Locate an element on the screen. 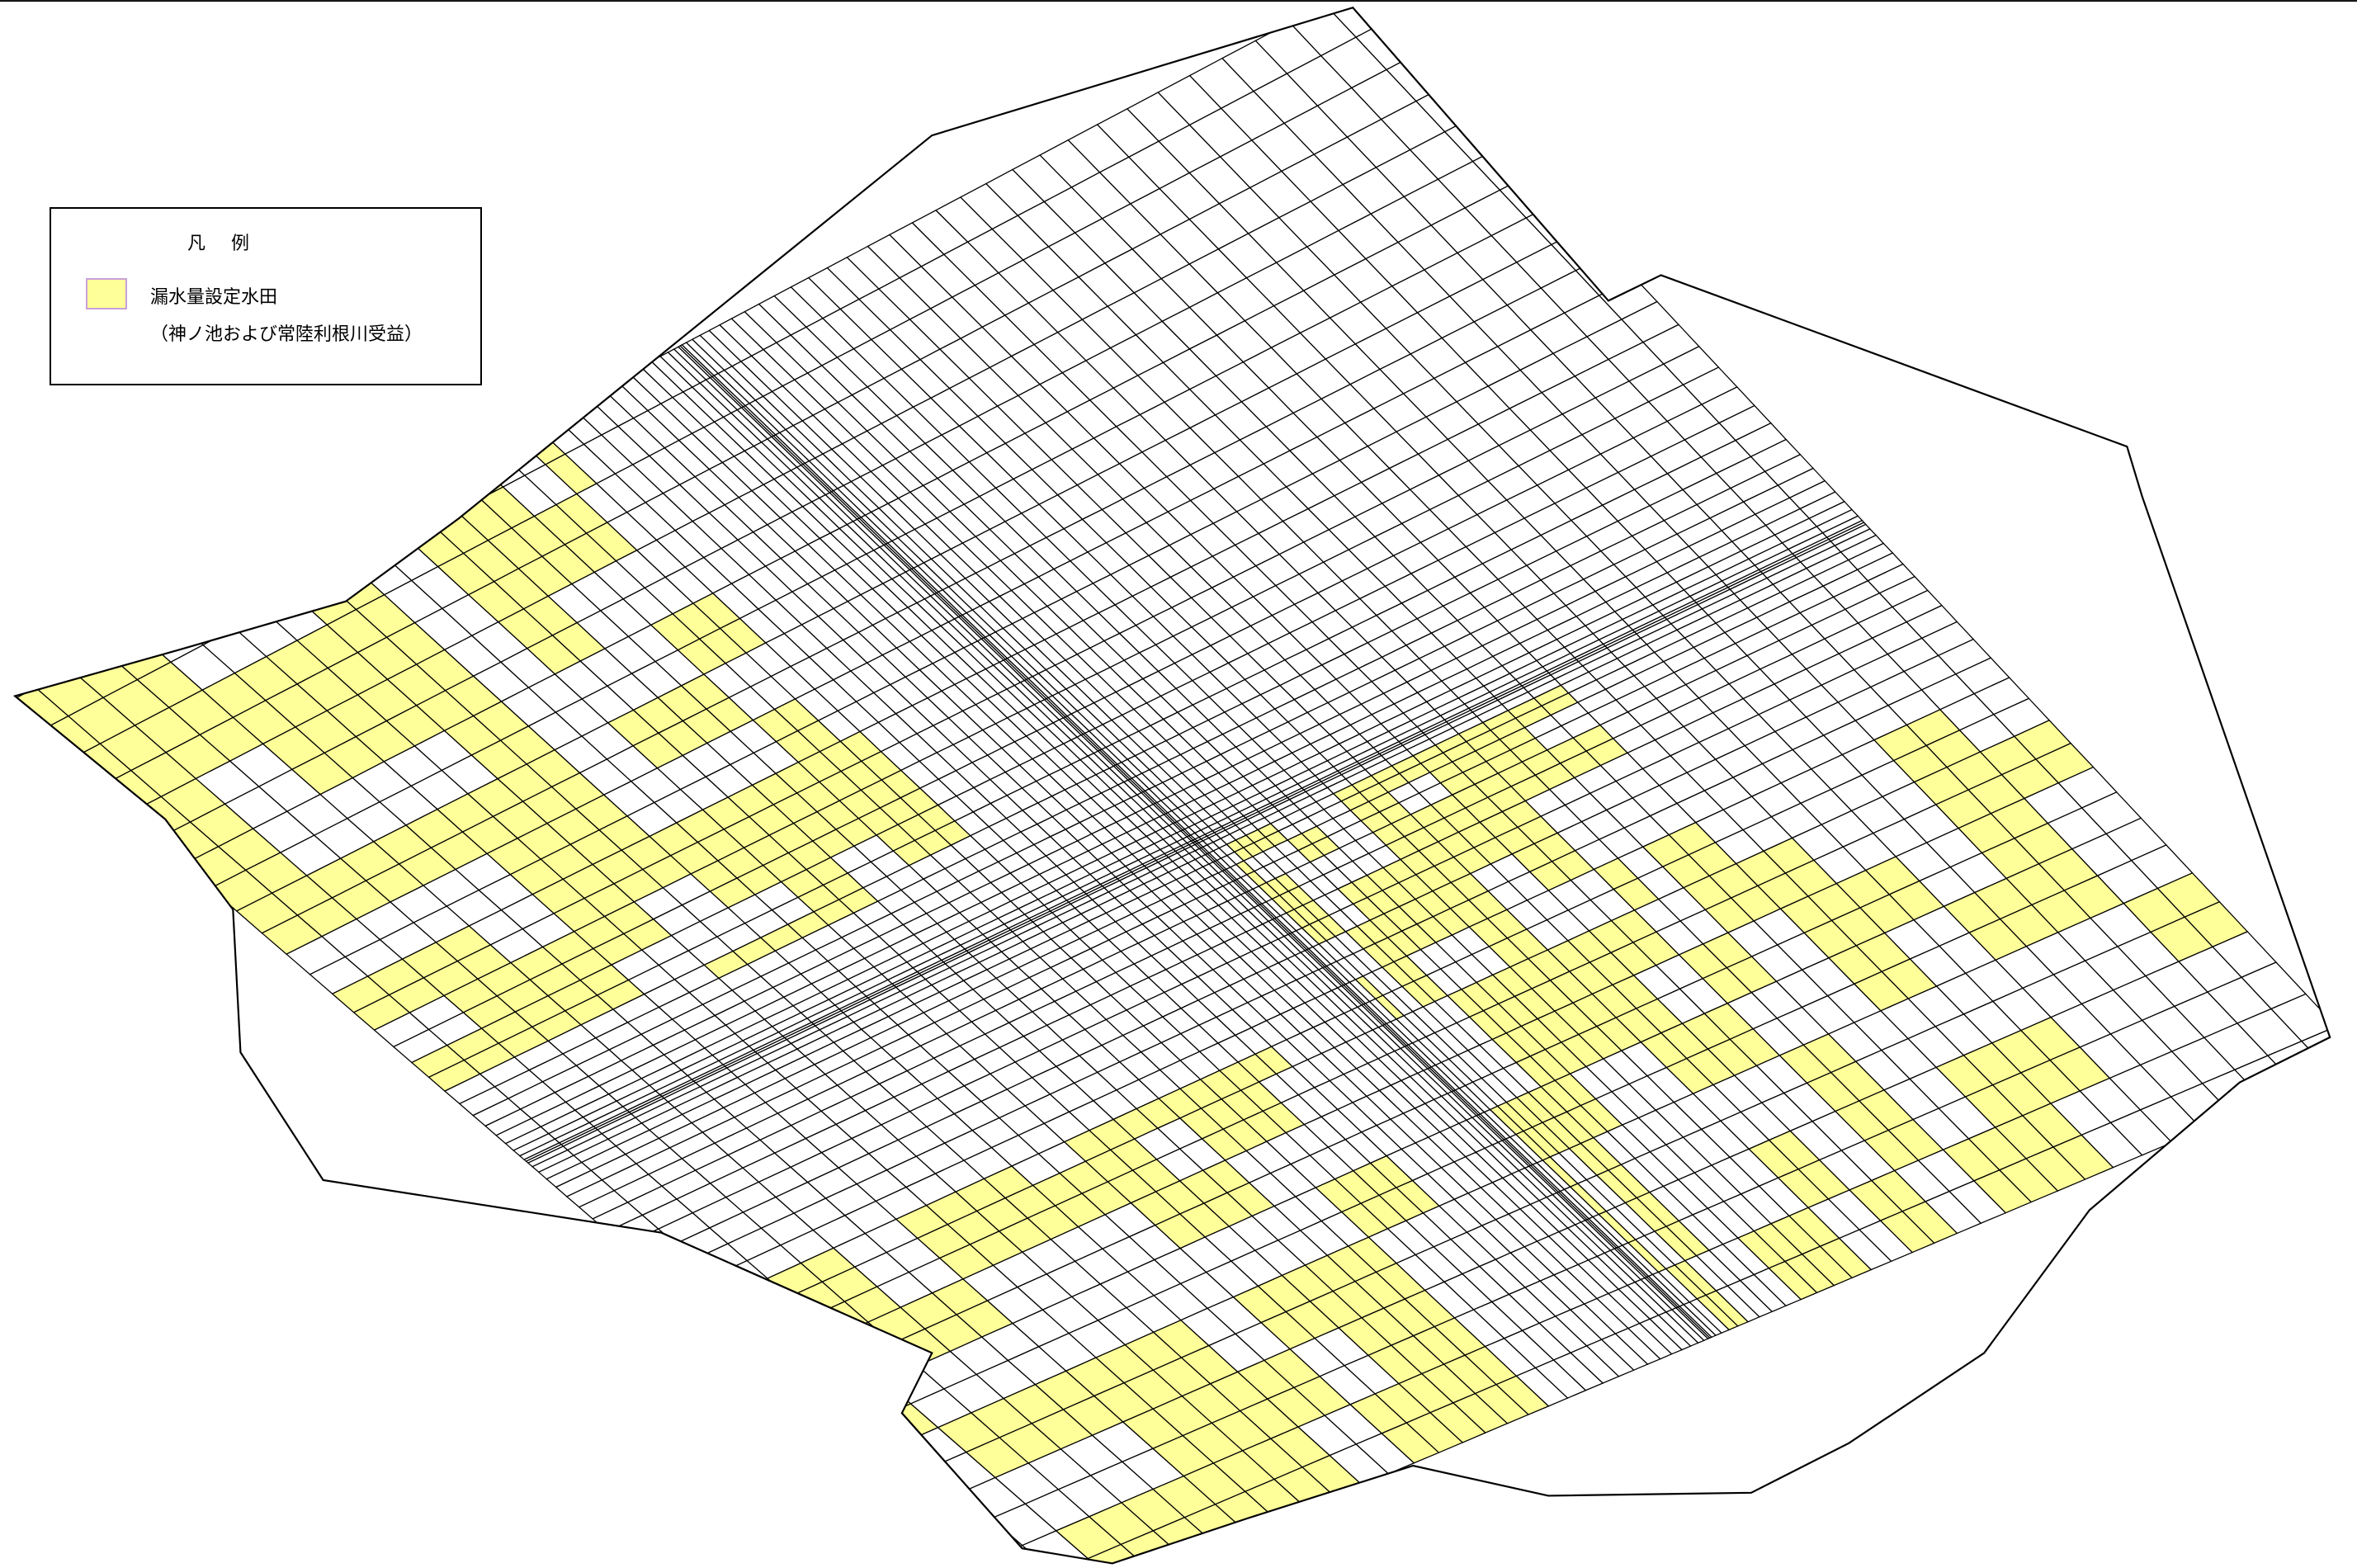 This screenshot has height=1568, width=2357. legend-label: 漏水量設定水田 is located at coordinates (214, 297).